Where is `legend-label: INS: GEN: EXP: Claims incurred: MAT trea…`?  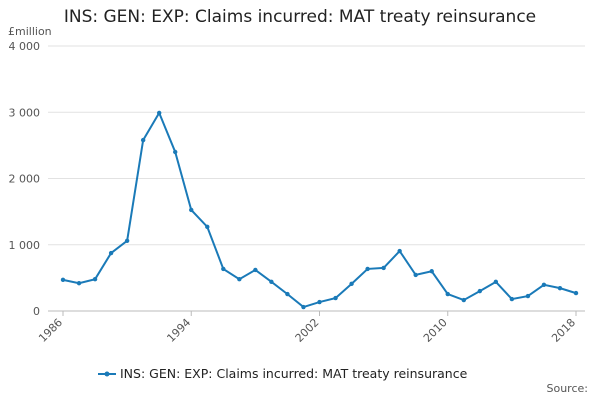 legend-label: INS: GEN: EXP: Claims incurred: MAT trea… is located at coordinates (294, 373).